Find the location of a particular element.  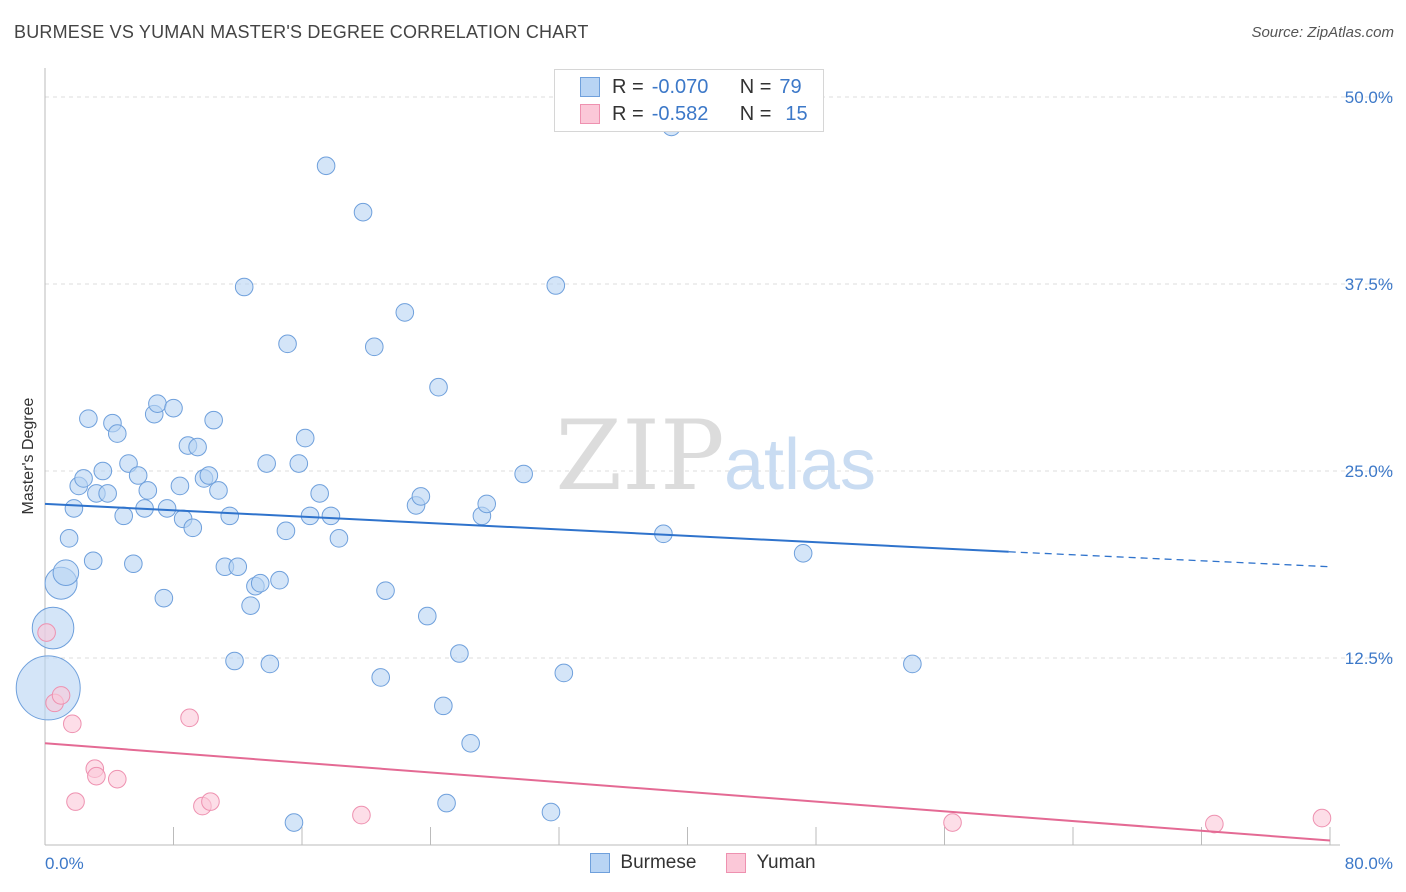

legend-item-yuman: Yuman is located at coordinates (771, 863).